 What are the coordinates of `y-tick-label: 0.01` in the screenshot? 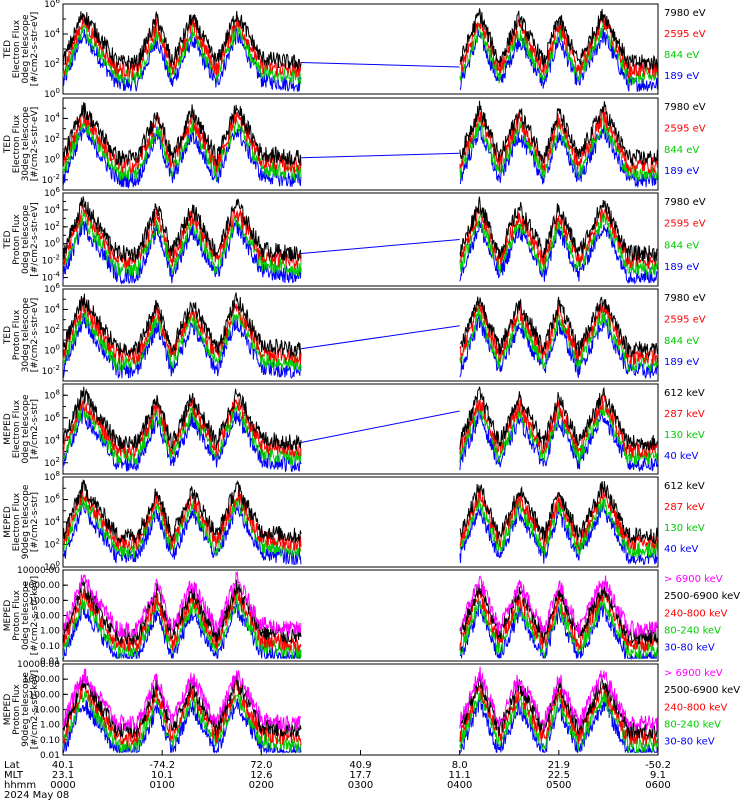 It's located at (50, 756).